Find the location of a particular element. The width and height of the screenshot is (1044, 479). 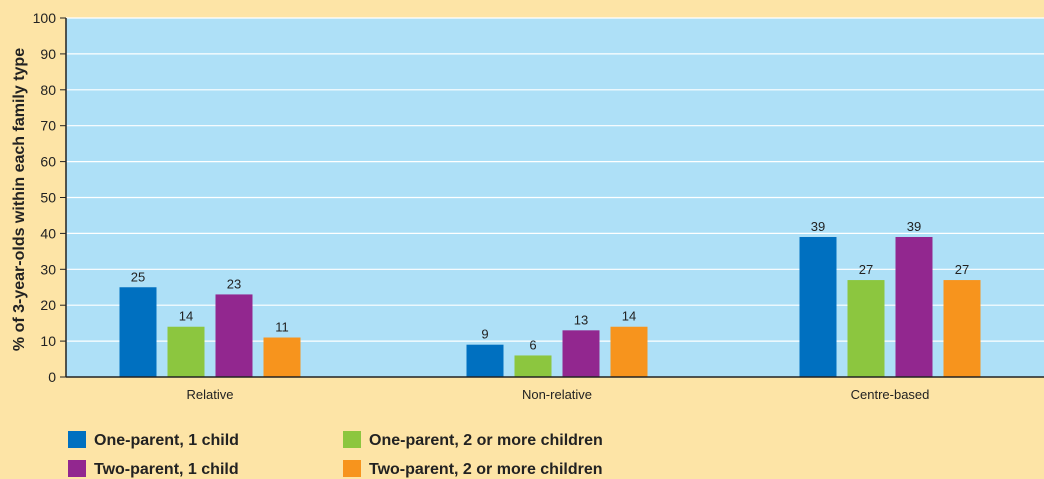

legend-label: One-parent, 1 child is located at coordinates (166, 440).